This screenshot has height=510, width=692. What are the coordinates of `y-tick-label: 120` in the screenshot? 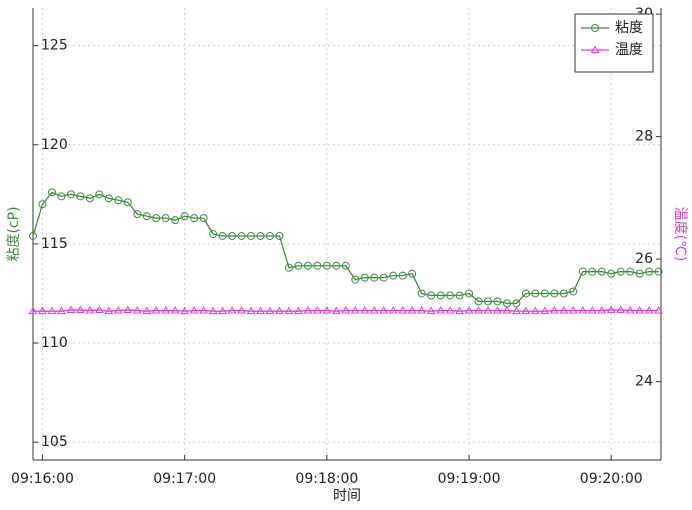 It's located at (54, 145).